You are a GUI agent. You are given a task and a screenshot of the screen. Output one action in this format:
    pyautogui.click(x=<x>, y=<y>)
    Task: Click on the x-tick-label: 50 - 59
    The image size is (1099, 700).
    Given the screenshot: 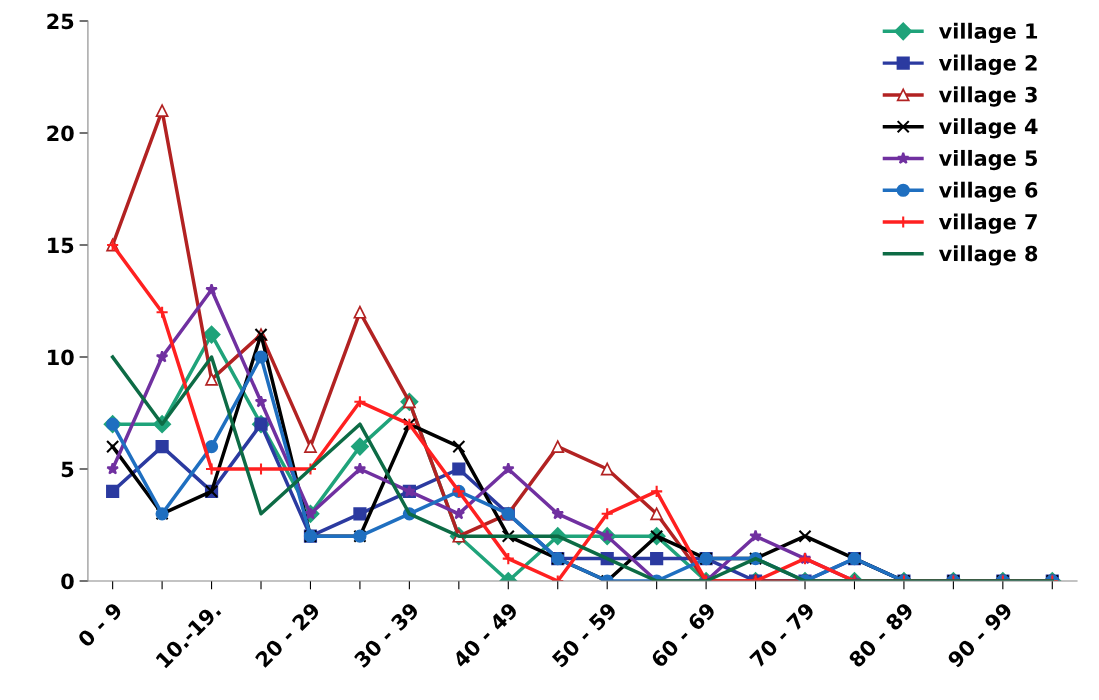 What is the action you would take?
    pyautogui.click(x=584, y=635)
    